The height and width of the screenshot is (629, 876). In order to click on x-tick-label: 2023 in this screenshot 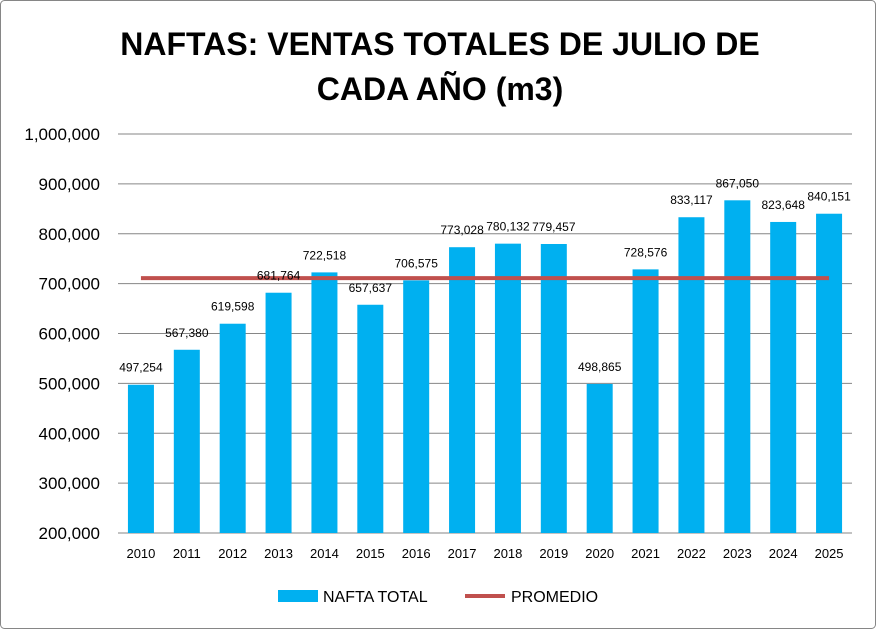, I will do `click(737, 553)`.